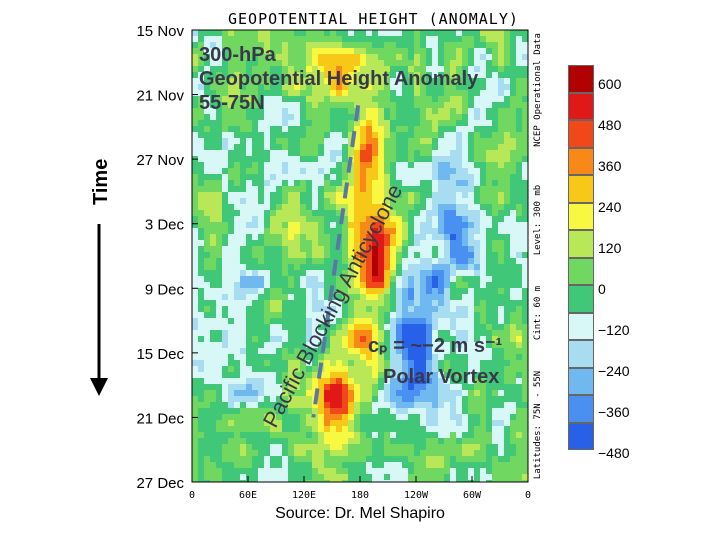 The image size is (720, 540). What do you see at coordinates (101, 181) in the screenshot?
I see `y-axis-label: Time` at bounding box center [101, 181].